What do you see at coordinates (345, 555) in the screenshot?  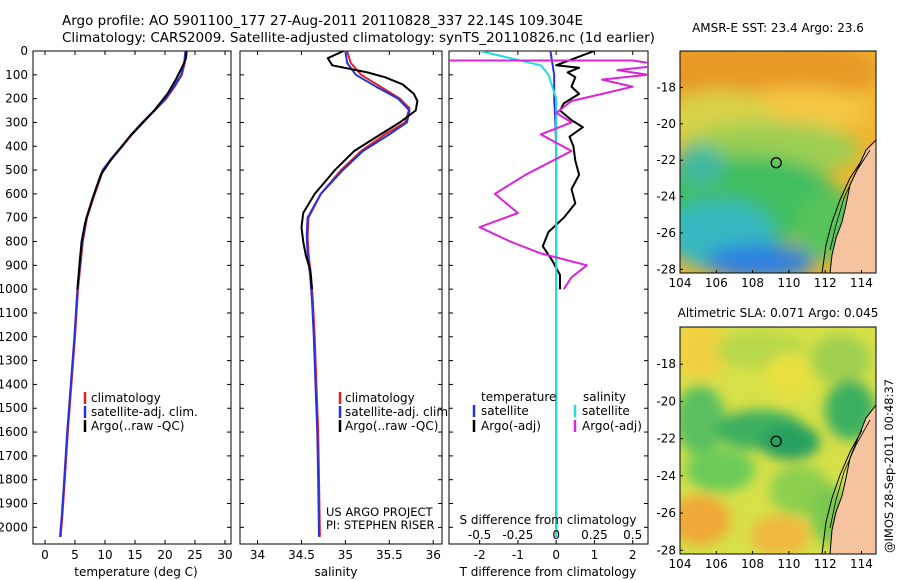 I see `x-tick-label: 35` at bounding box center [345, 555].